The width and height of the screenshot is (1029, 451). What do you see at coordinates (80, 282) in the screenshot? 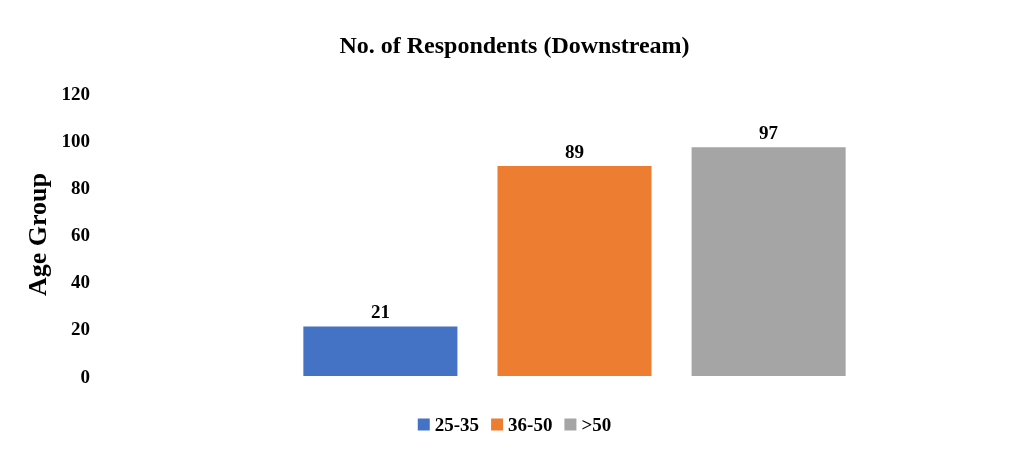
I see `y-tick-label: 40` at bounding box center [80, 282].